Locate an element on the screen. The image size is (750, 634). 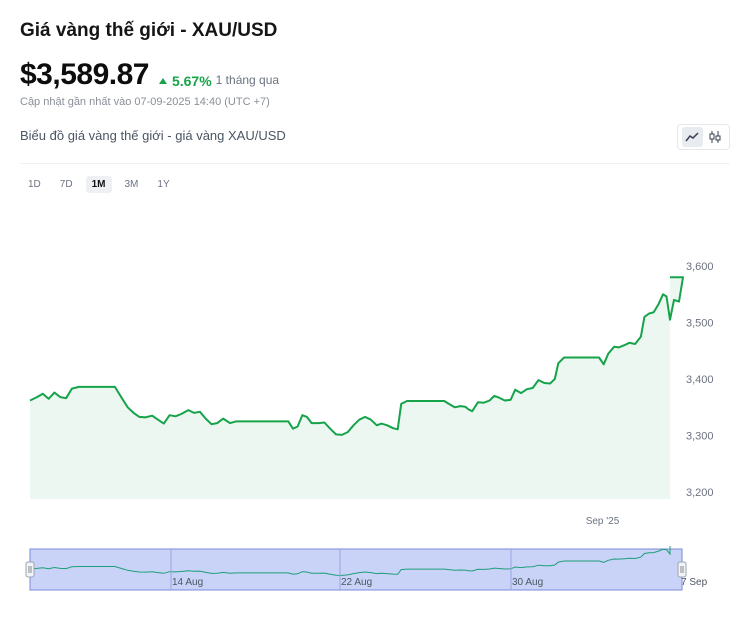
page-title: Giá vàng thế giới - XAU/USD is located at coordinates (149, 30).